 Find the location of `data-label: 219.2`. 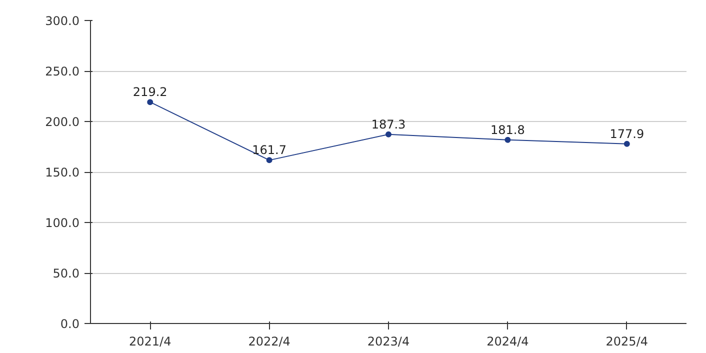

data-label: 219.2 is located at coordinates (150, 92).